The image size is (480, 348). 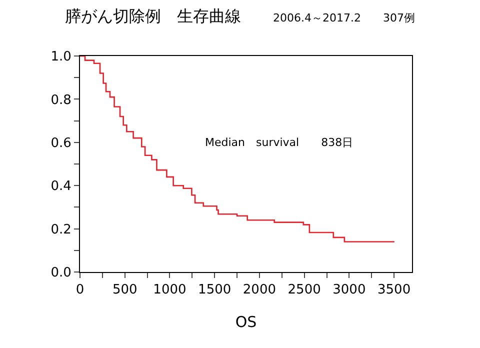 What do you see at coordinates (61, 100) in the screenshot?
I see `y-tick-label: 0.8` at bounding box center [61, 100].